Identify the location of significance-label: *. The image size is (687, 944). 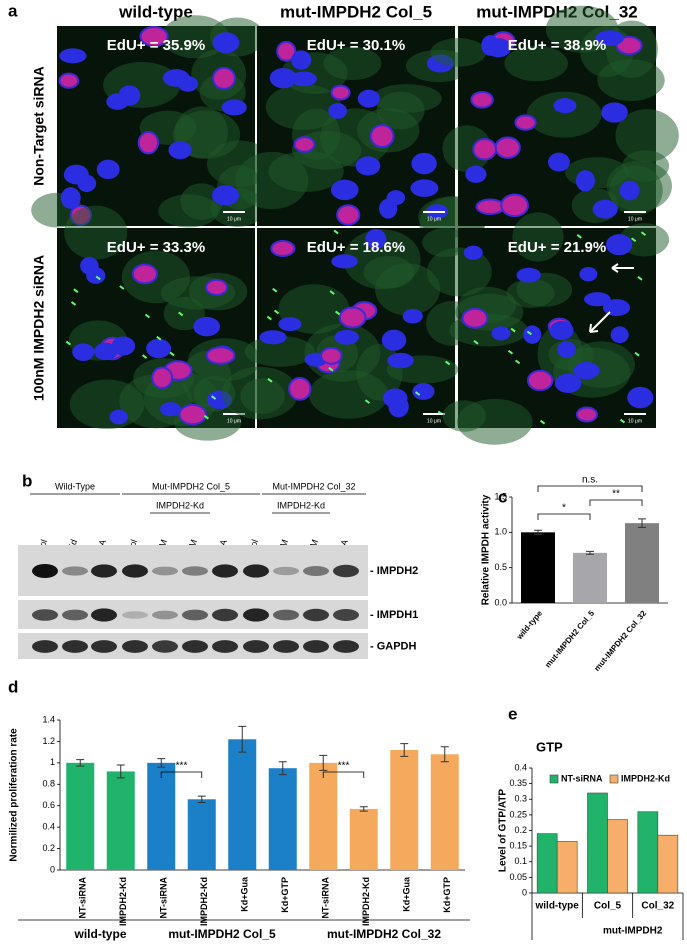
(564, 508).